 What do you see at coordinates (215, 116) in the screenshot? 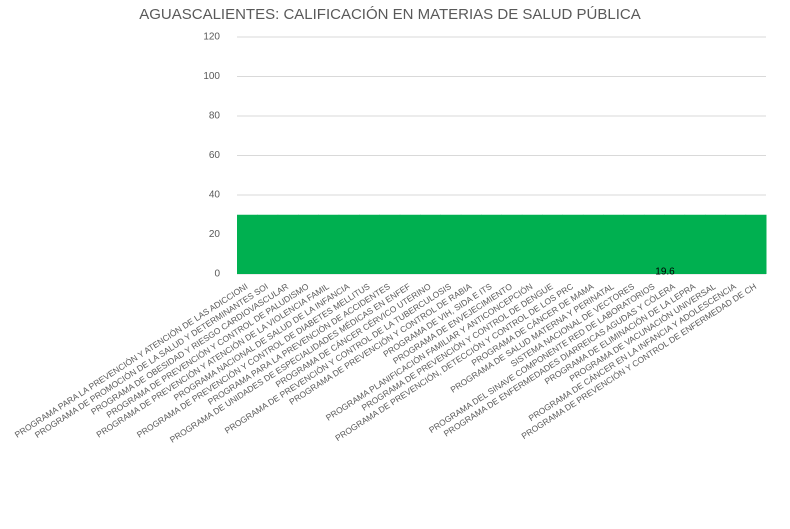
I see `y-tick-label: 80` at bounding box center [215, 116].